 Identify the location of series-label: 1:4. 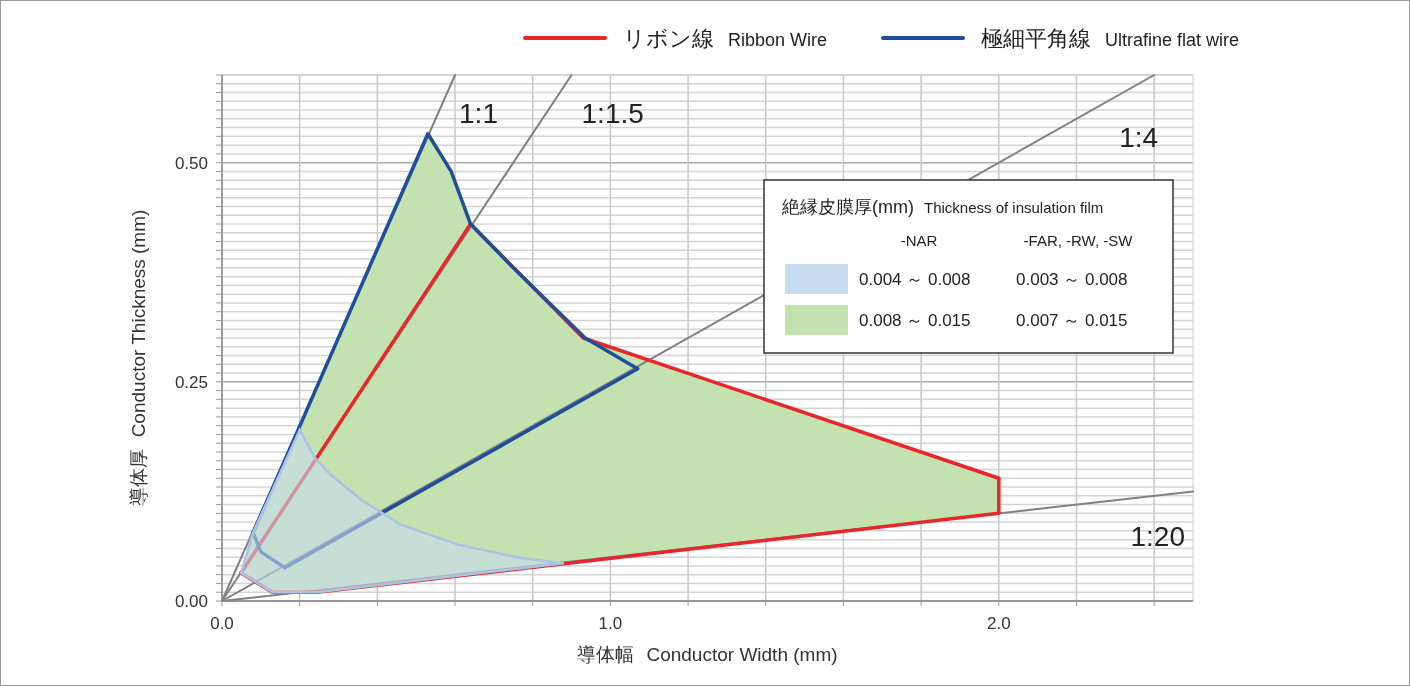
(1139, 137).